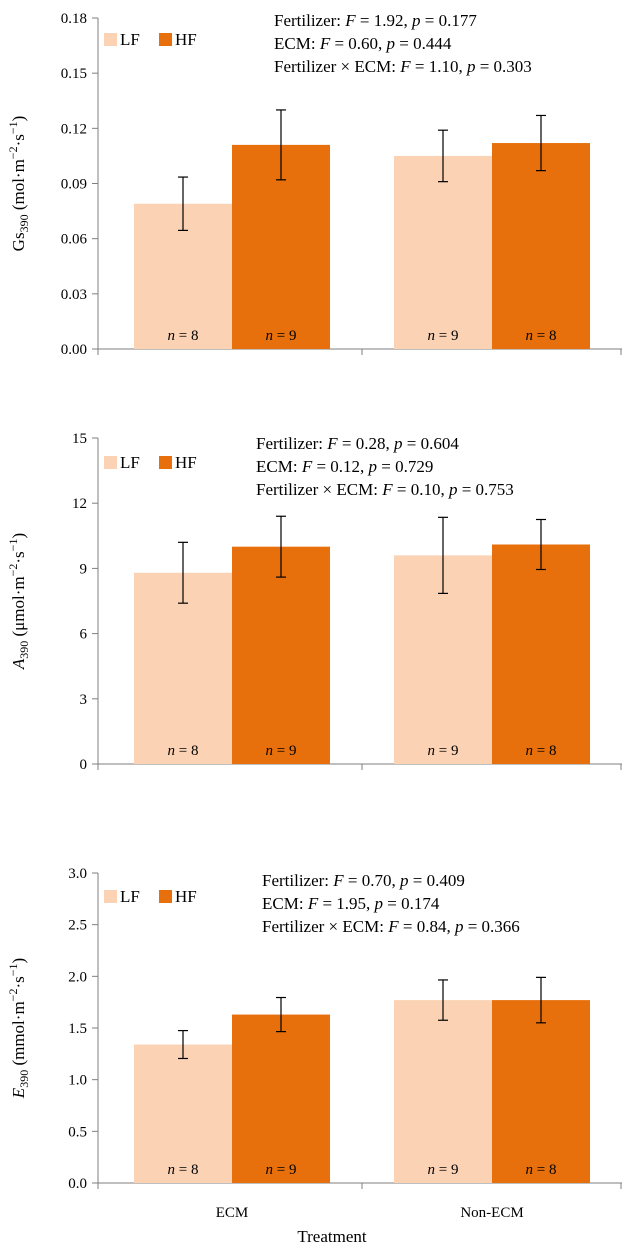 The height and width of the screenshot is (1247, 622). Describe the element at coordinates (74, 240) in the screenshot. I see `y-tick-label: 0.06` at that location.